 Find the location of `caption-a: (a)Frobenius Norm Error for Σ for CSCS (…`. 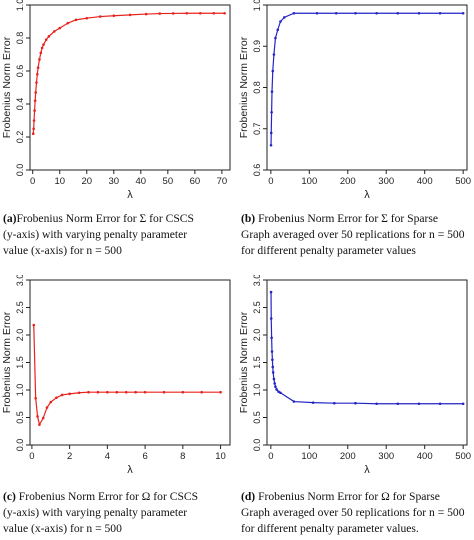

caption-a: (a)Frobenius Norm Error for Σ for CSCS (… is located at coordinates (117, 235).